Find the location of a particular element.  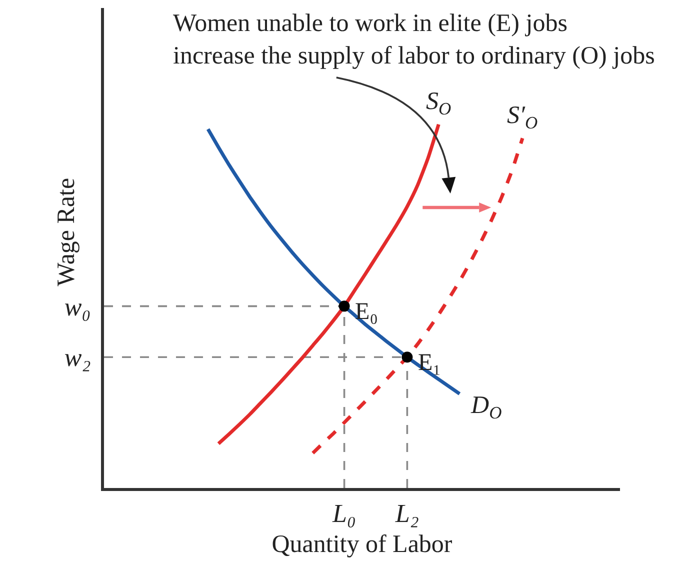

ref-line-label: w₀ is located at coordinates (77, 307).